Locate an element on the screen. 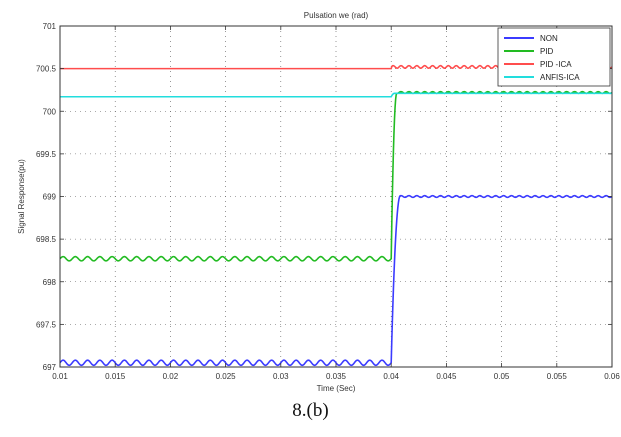 The height and width of the screenshot is (437, 621). legend-label: PID is located at coordinates (547, 51).